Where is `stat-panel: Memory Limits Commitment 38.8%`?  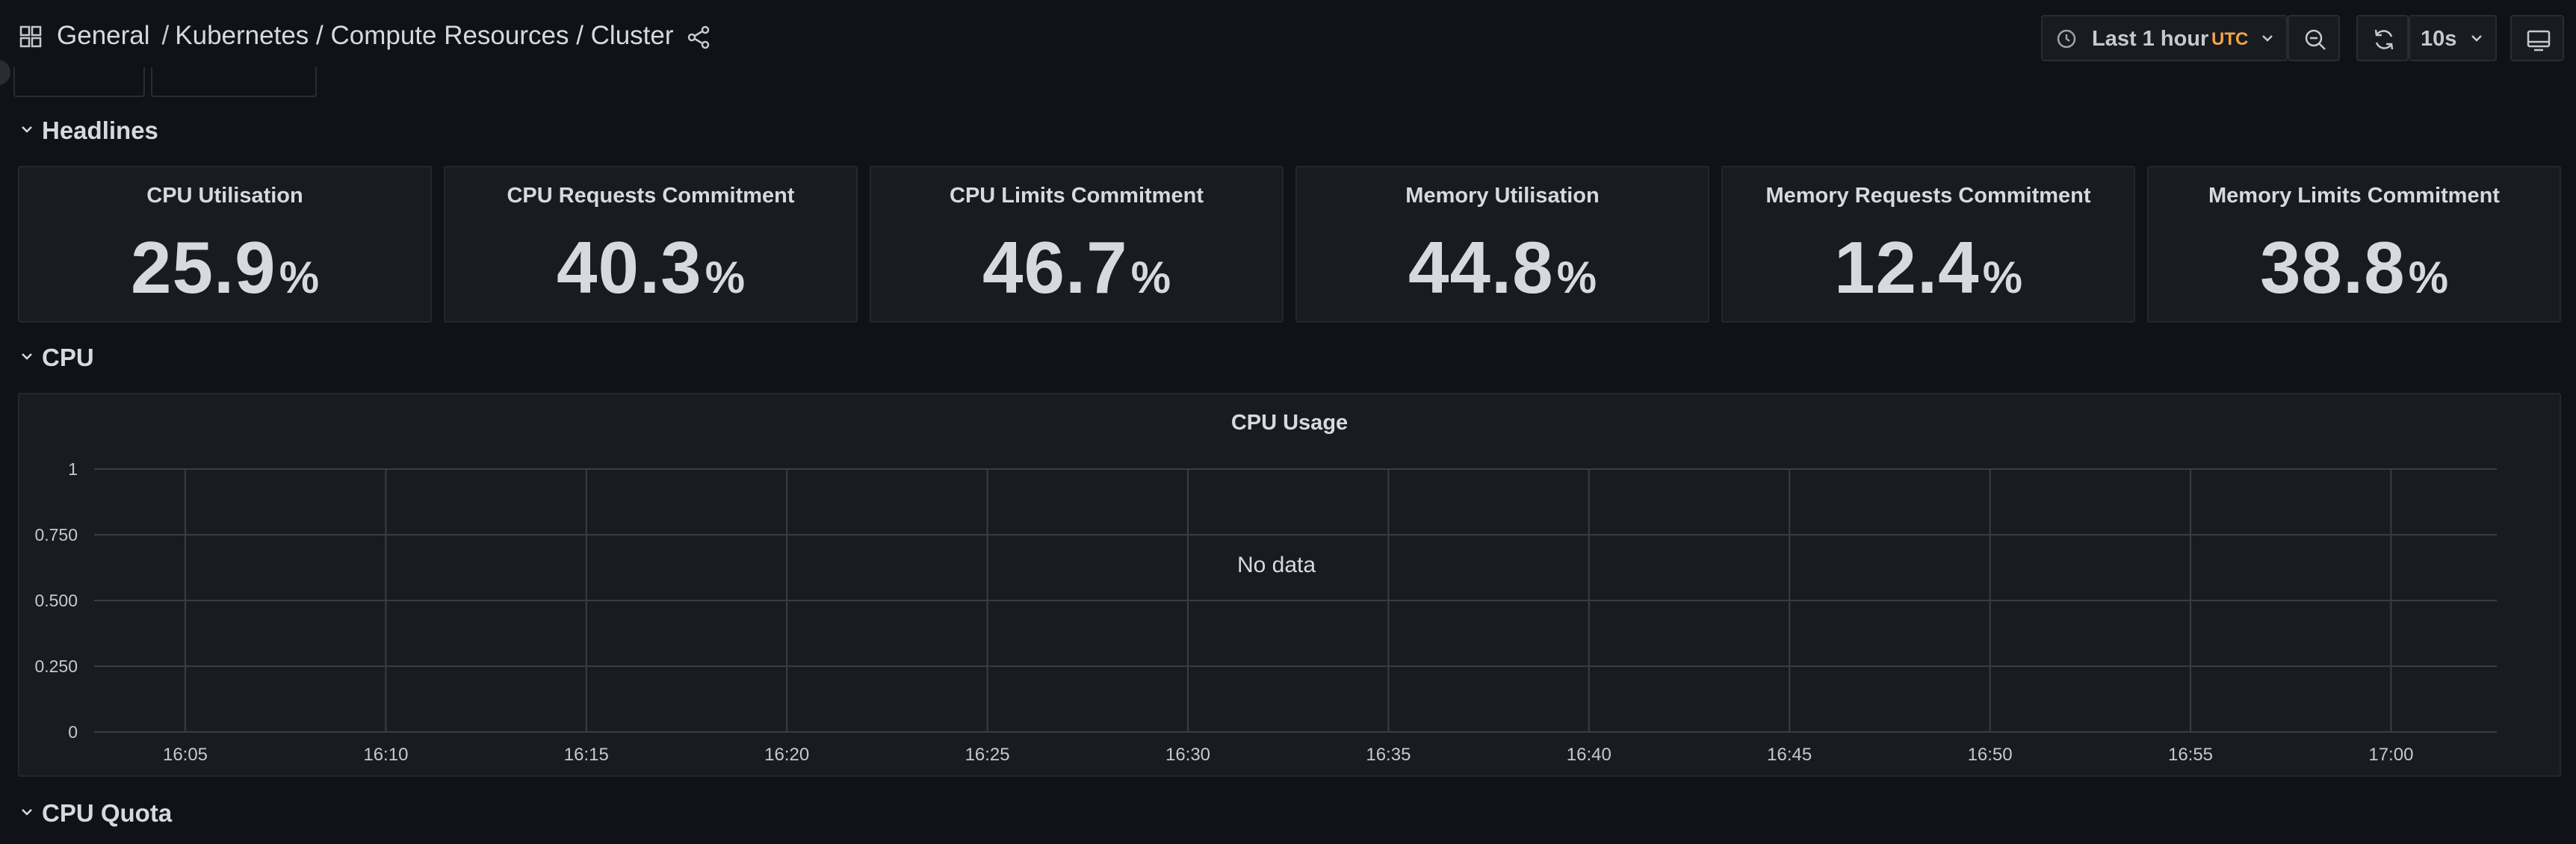
stat-panel: Memory Limits Commitment 38.8% is located at coordinates (2354, 244).